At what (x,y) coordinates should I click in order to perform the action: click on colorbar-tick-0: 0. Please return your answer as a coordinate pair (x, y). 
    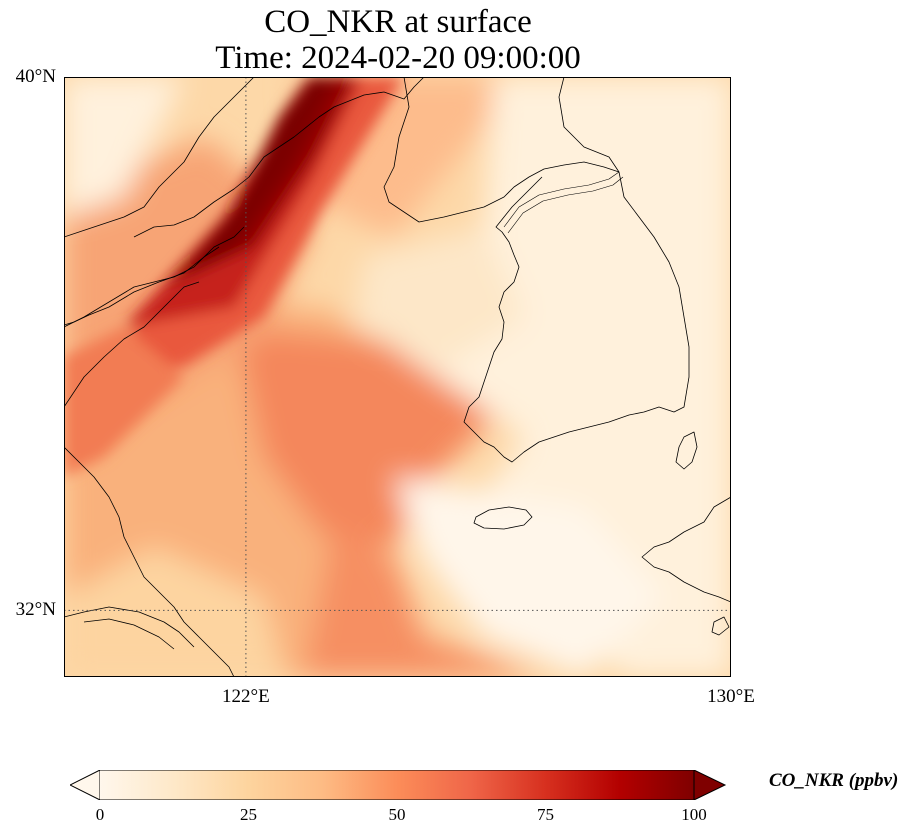
    Looking at the image, I should click on (100, 814).